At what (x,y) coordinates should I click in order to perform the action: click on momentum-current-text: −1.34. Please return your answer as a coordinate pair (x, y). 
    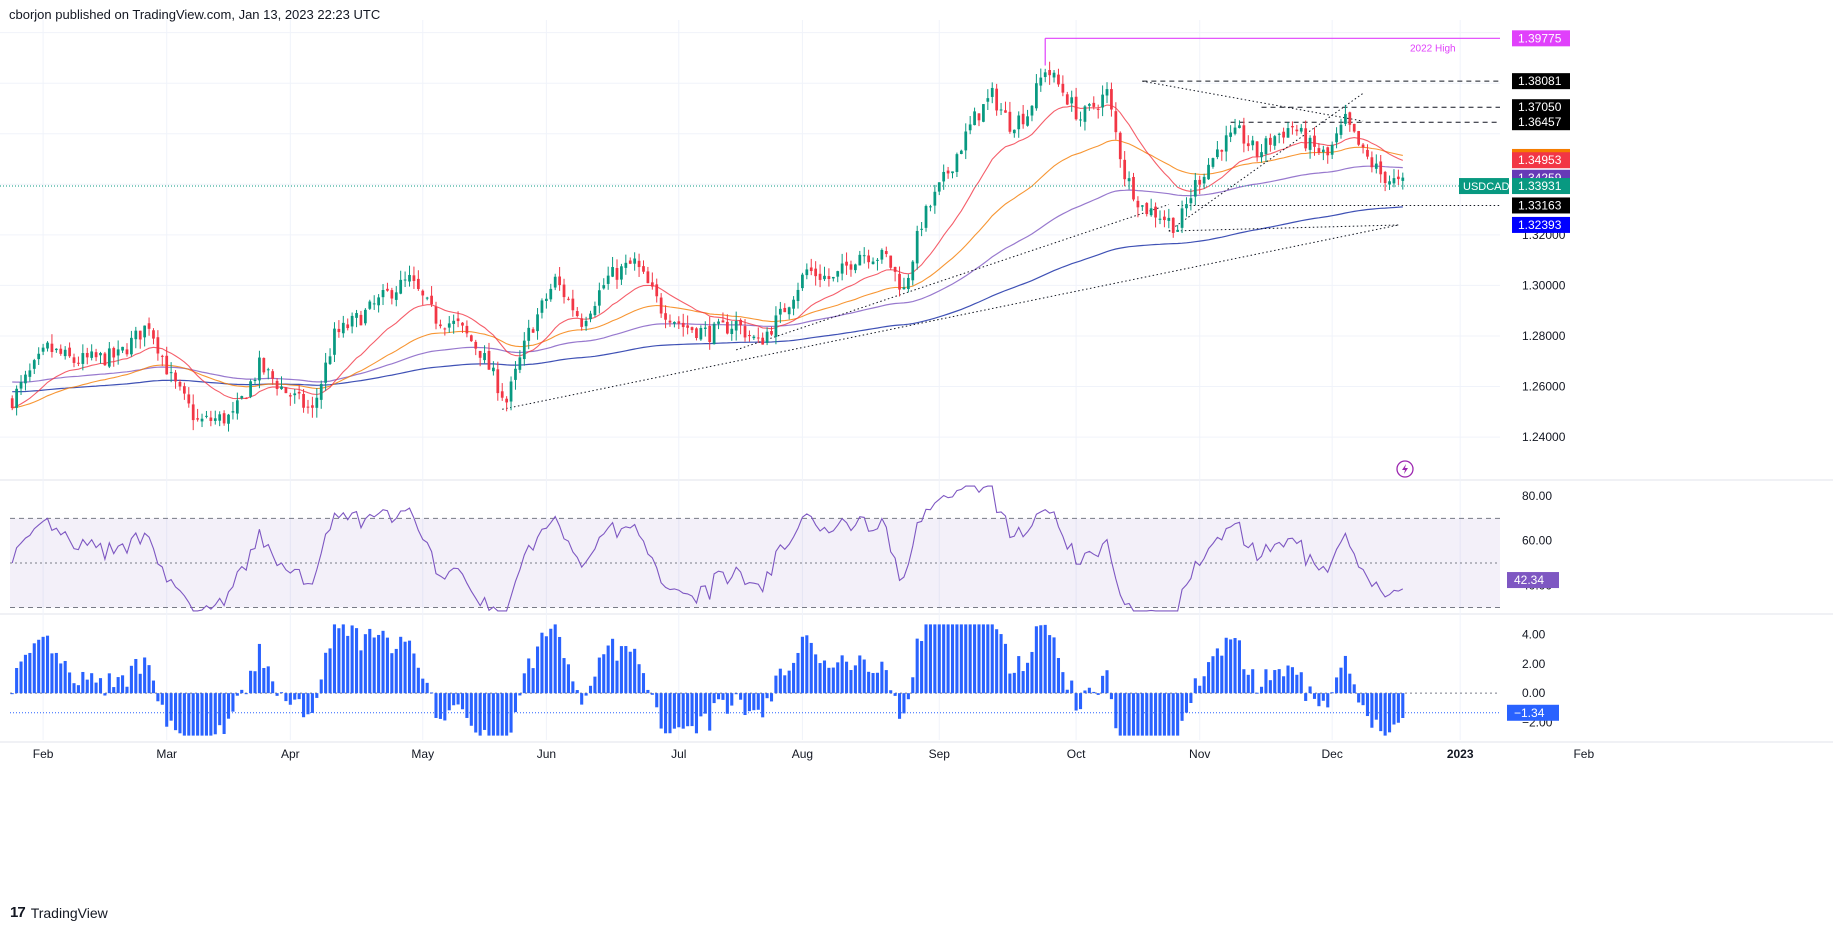
    Looking at the image, I should click on (1529, 713).